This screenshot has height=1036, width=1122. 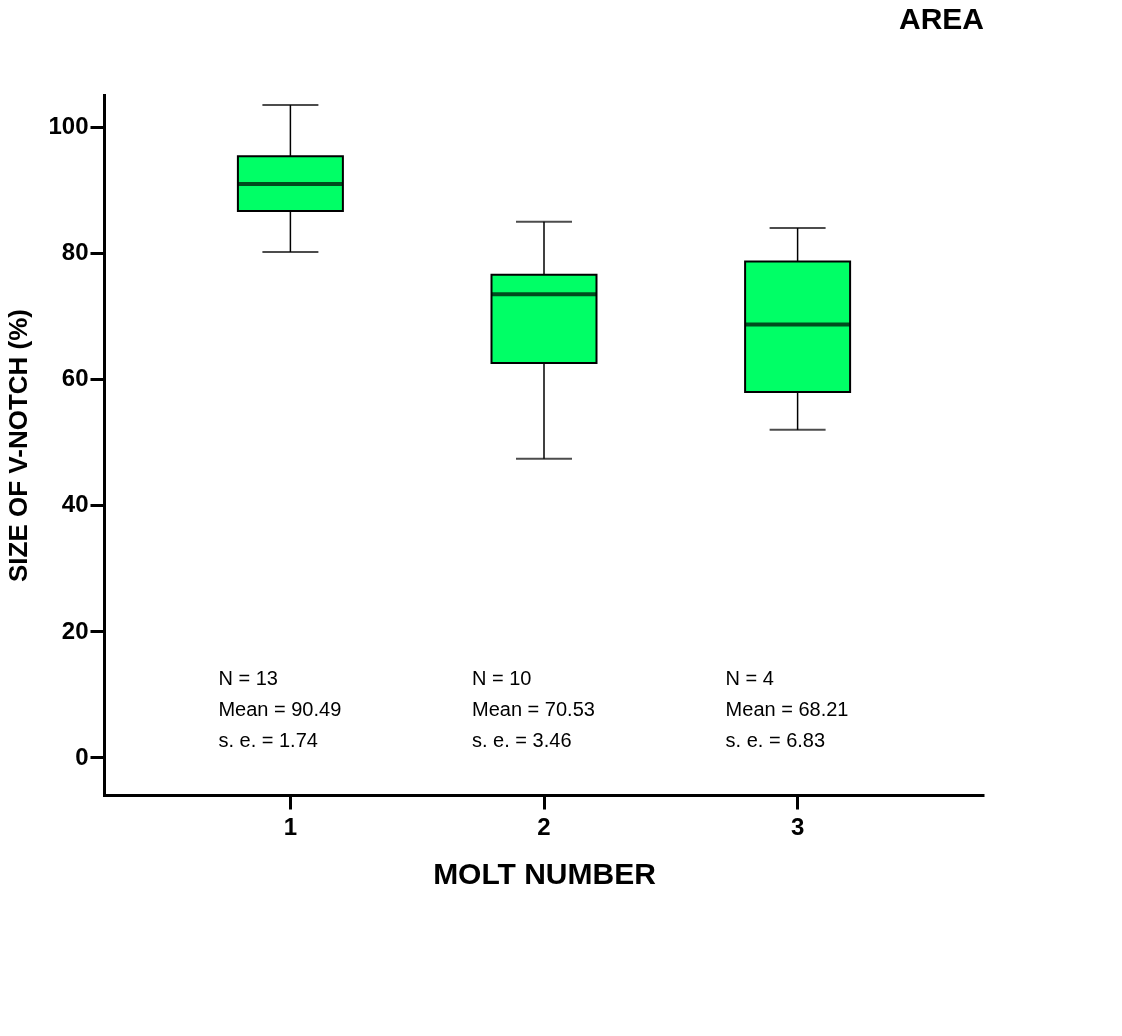 What do you see at coordinates (545, 873) in the screenshot?
I see `x-axis-title: MOLT NUMBER` at bounding box center [545, 873].